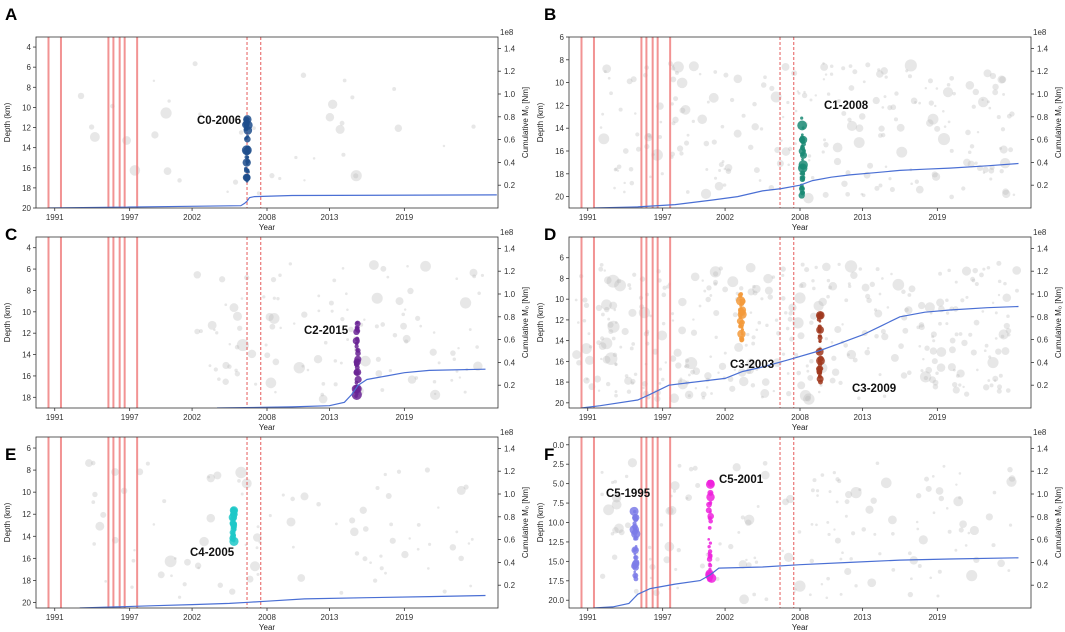 The image size is (1065, 632). I want to click on y-tick-label: 12.5, so click(556, 542).